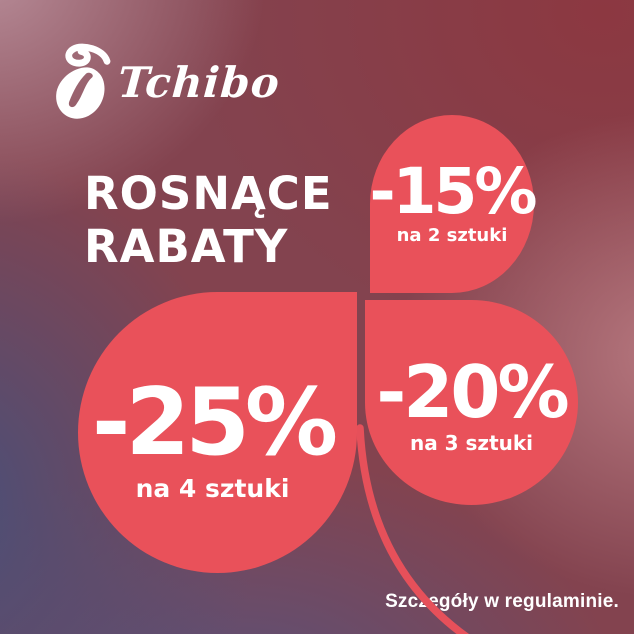  Describe the element at coordinates (471, 442) in the screenshot. I see `discount-condition: na 3 sztuki` at that location.